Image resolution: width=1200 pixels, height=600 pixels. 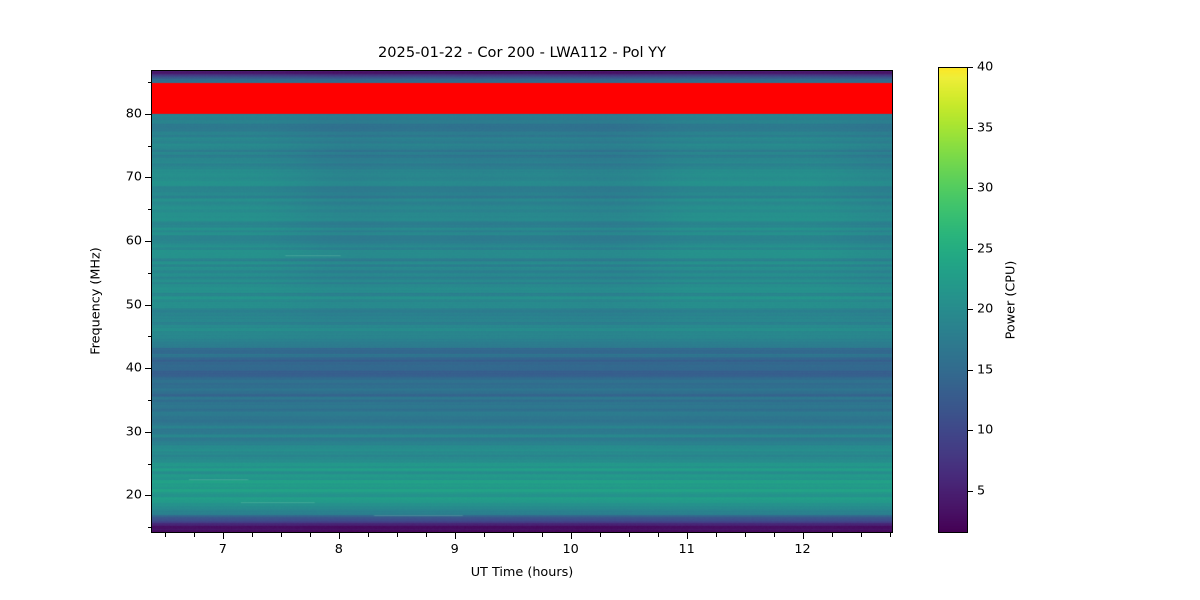 I want to click on x-tick-label: 7, so click(x=222, y=549).